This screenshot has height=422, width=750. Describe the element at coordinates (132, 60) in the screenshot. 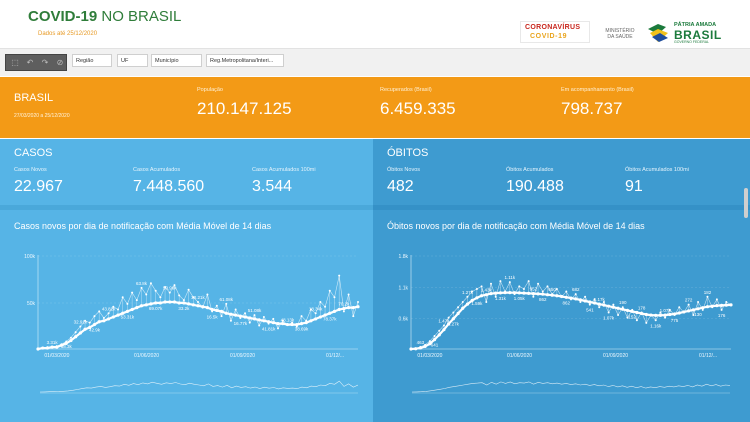

I see `filter-uf: UF` at that location.